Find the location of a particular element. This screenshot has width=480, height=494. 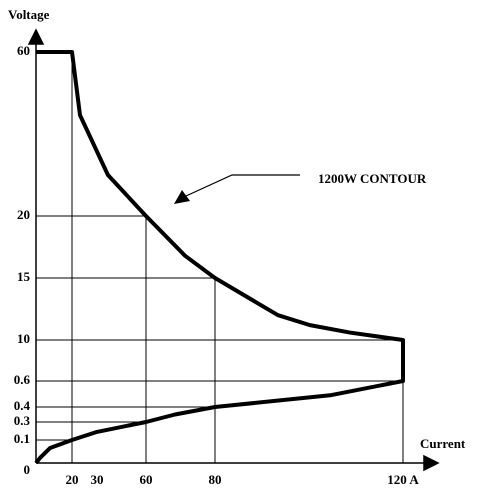

annotation-arrow is located at coordinates (237, 189).